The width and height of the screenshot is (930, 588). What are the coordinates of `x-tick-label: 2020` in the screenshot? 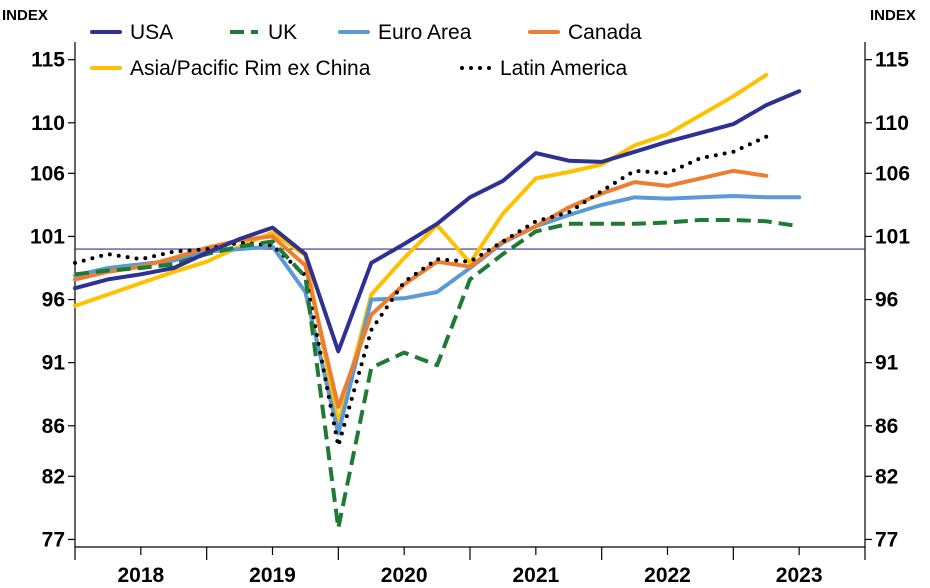 It's located at (404, 575).